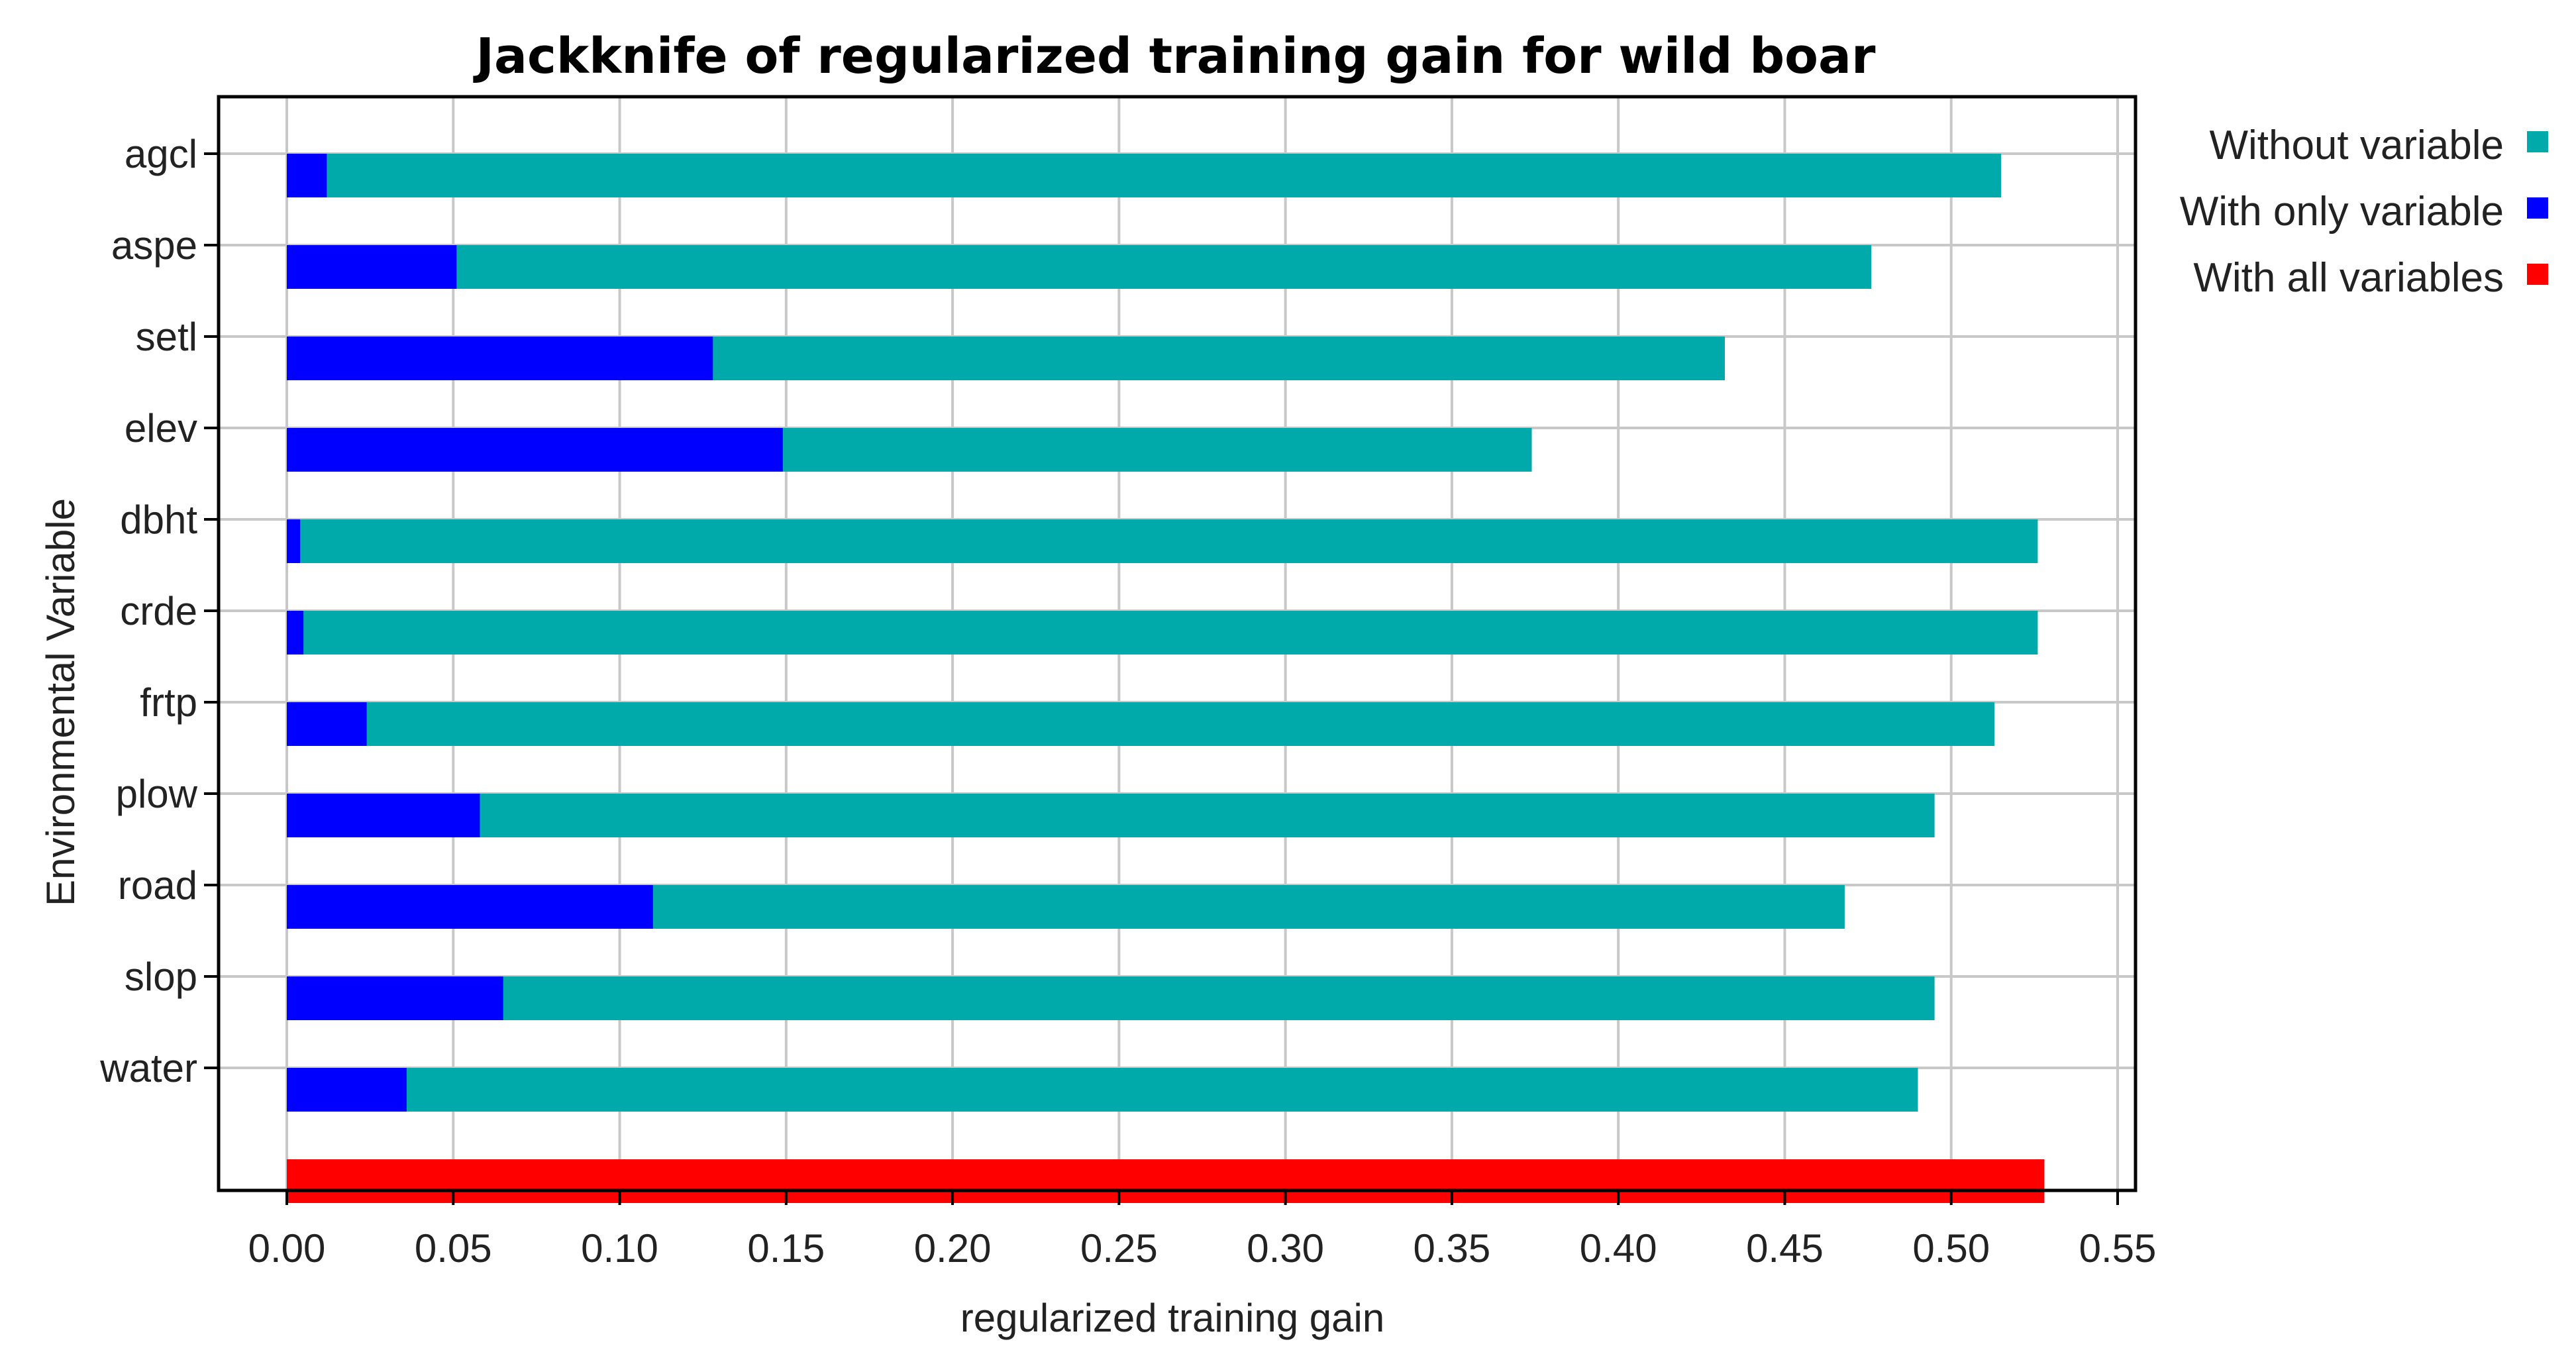  I want to click on y-tick-label-slop: slop, so click(161, 977).